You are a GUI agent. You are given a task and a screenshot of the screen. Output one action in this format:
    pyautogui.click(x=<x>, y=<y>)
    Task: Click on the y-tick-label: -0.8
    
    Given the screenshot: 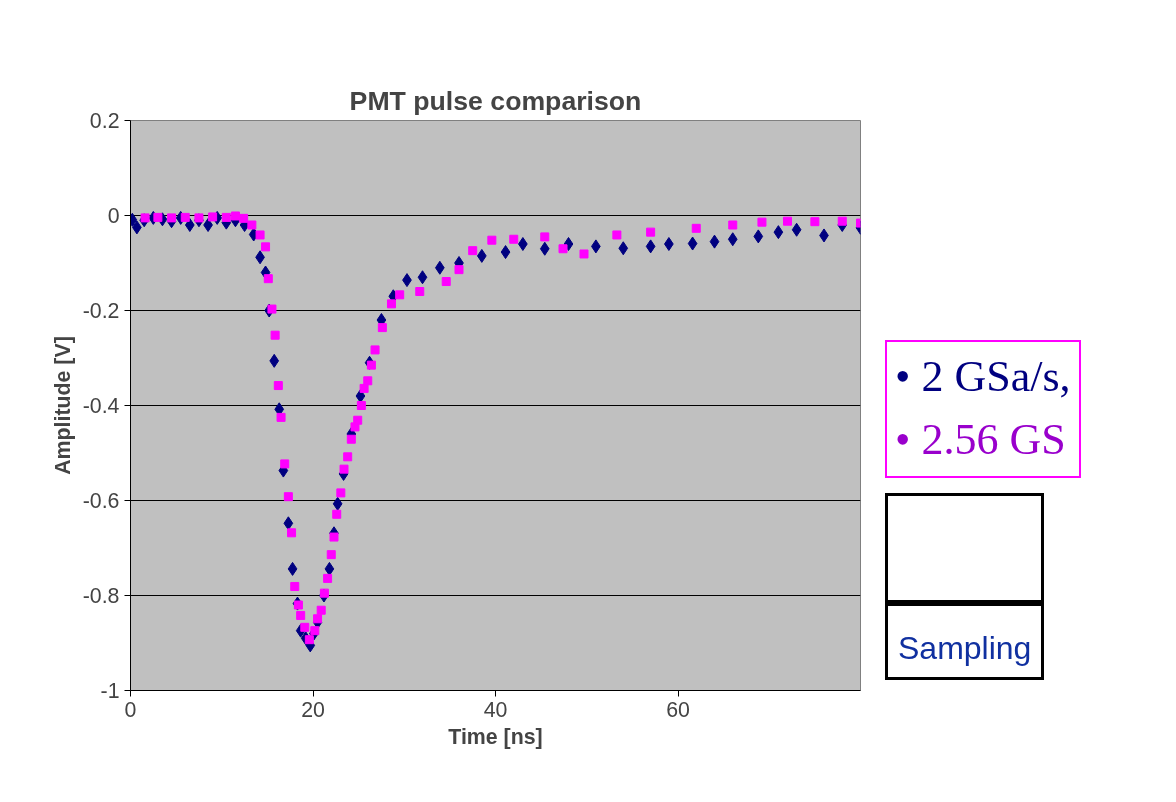 What is the action you would take?
    pyautogui.click(x=101, y=596)
    